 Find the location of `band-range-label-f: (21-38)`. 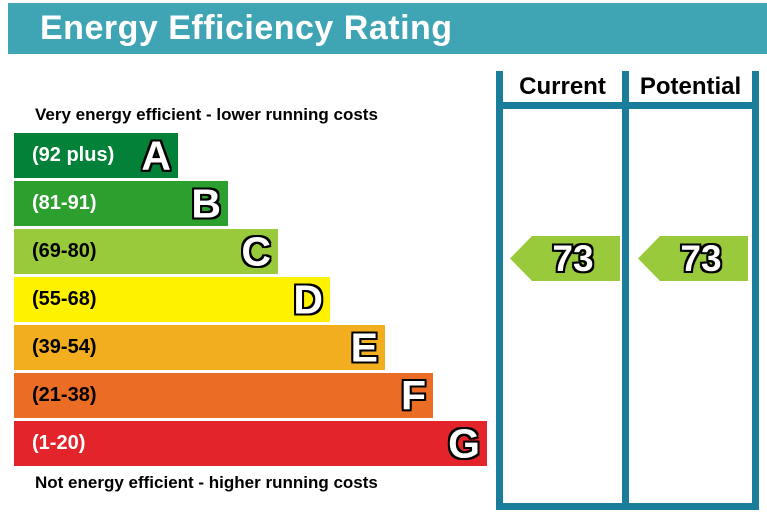

band-range-label-f: (21-38) is located at coordinates (64, 395).